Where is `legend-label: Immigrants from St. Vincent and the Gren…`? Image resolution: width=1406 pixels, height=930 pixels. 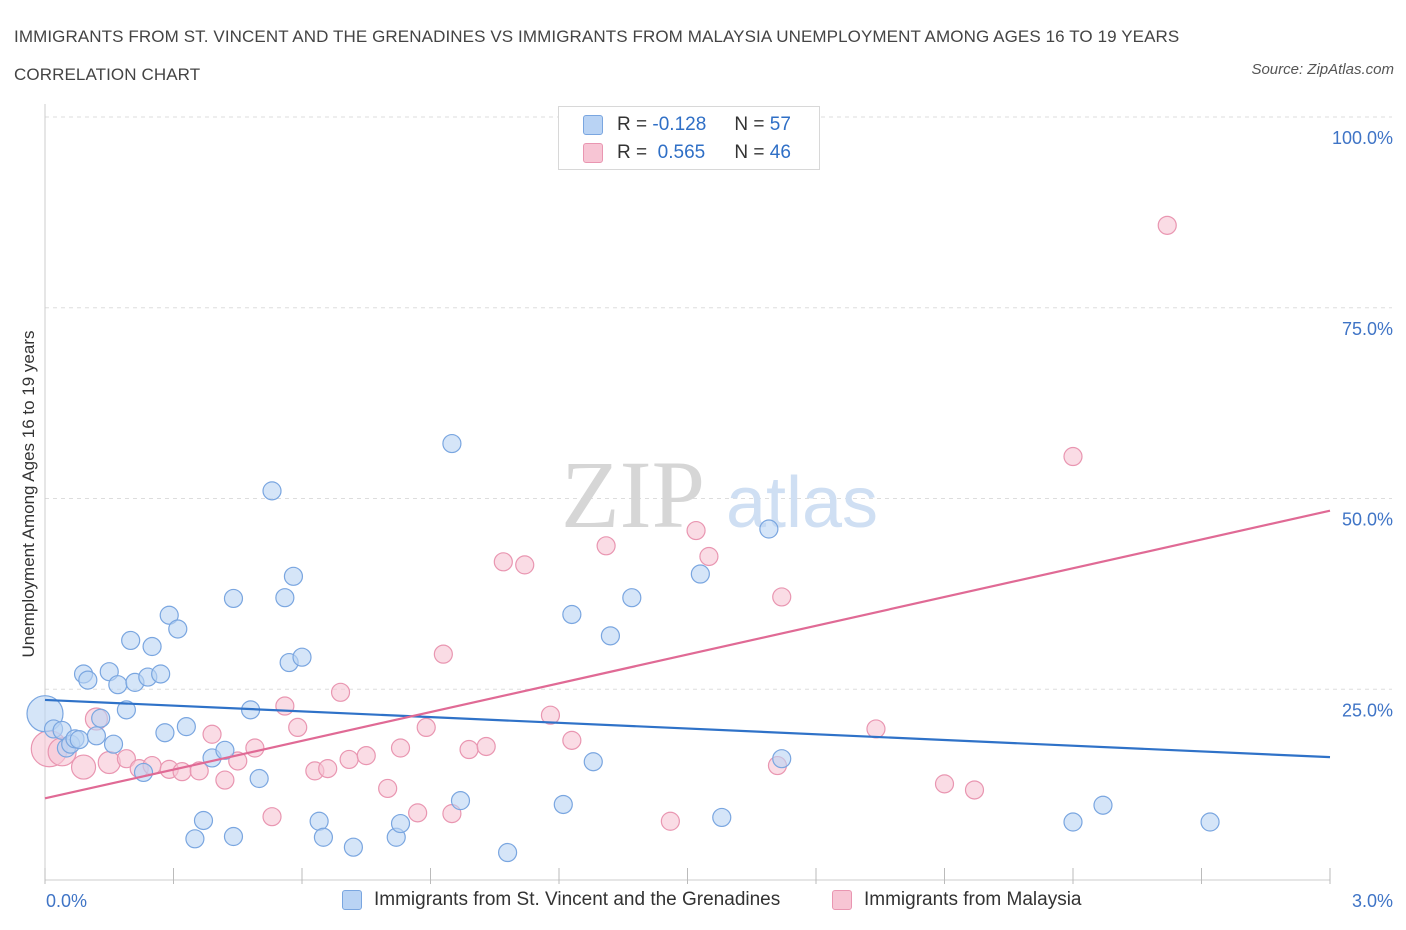 legend-label: Immigrants from St. Vincent and the Gren… is located at coordinates (577, 899).